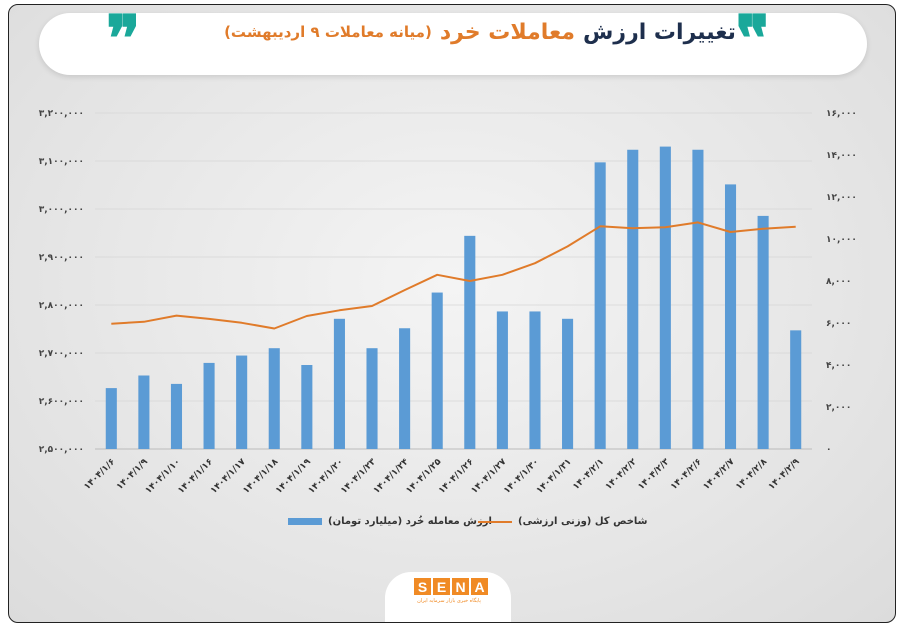  Describe the element at coordinates (61, 162) in the screenshot. I see `left-tick-label: ۳,۱۰۰,۰۰۰` at that location.